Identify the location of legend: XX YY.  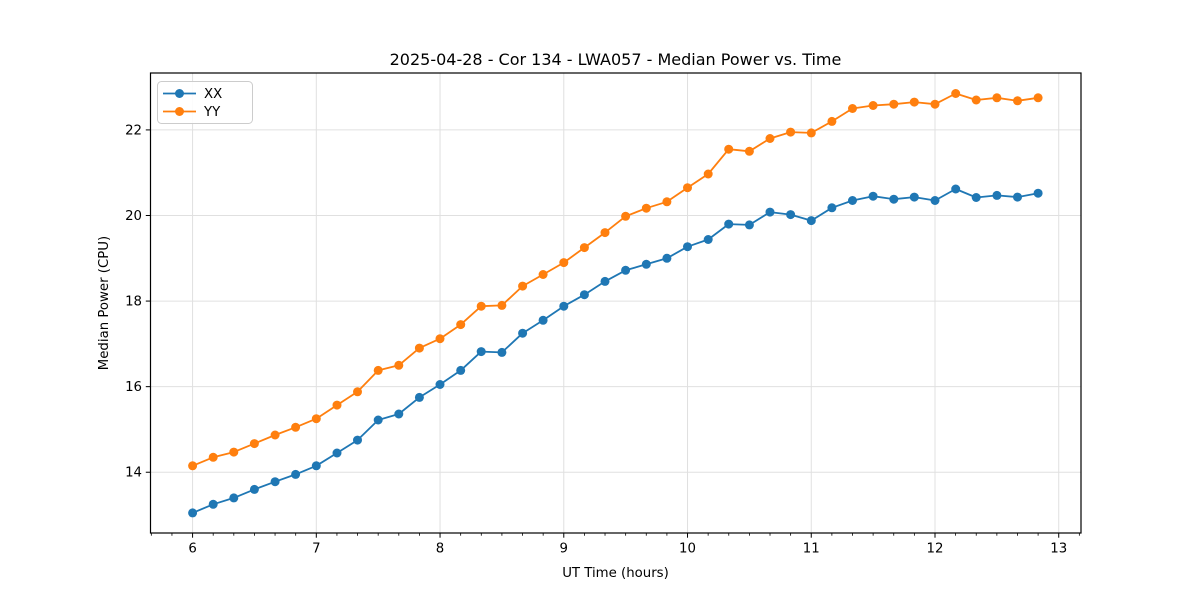
(205, 102).